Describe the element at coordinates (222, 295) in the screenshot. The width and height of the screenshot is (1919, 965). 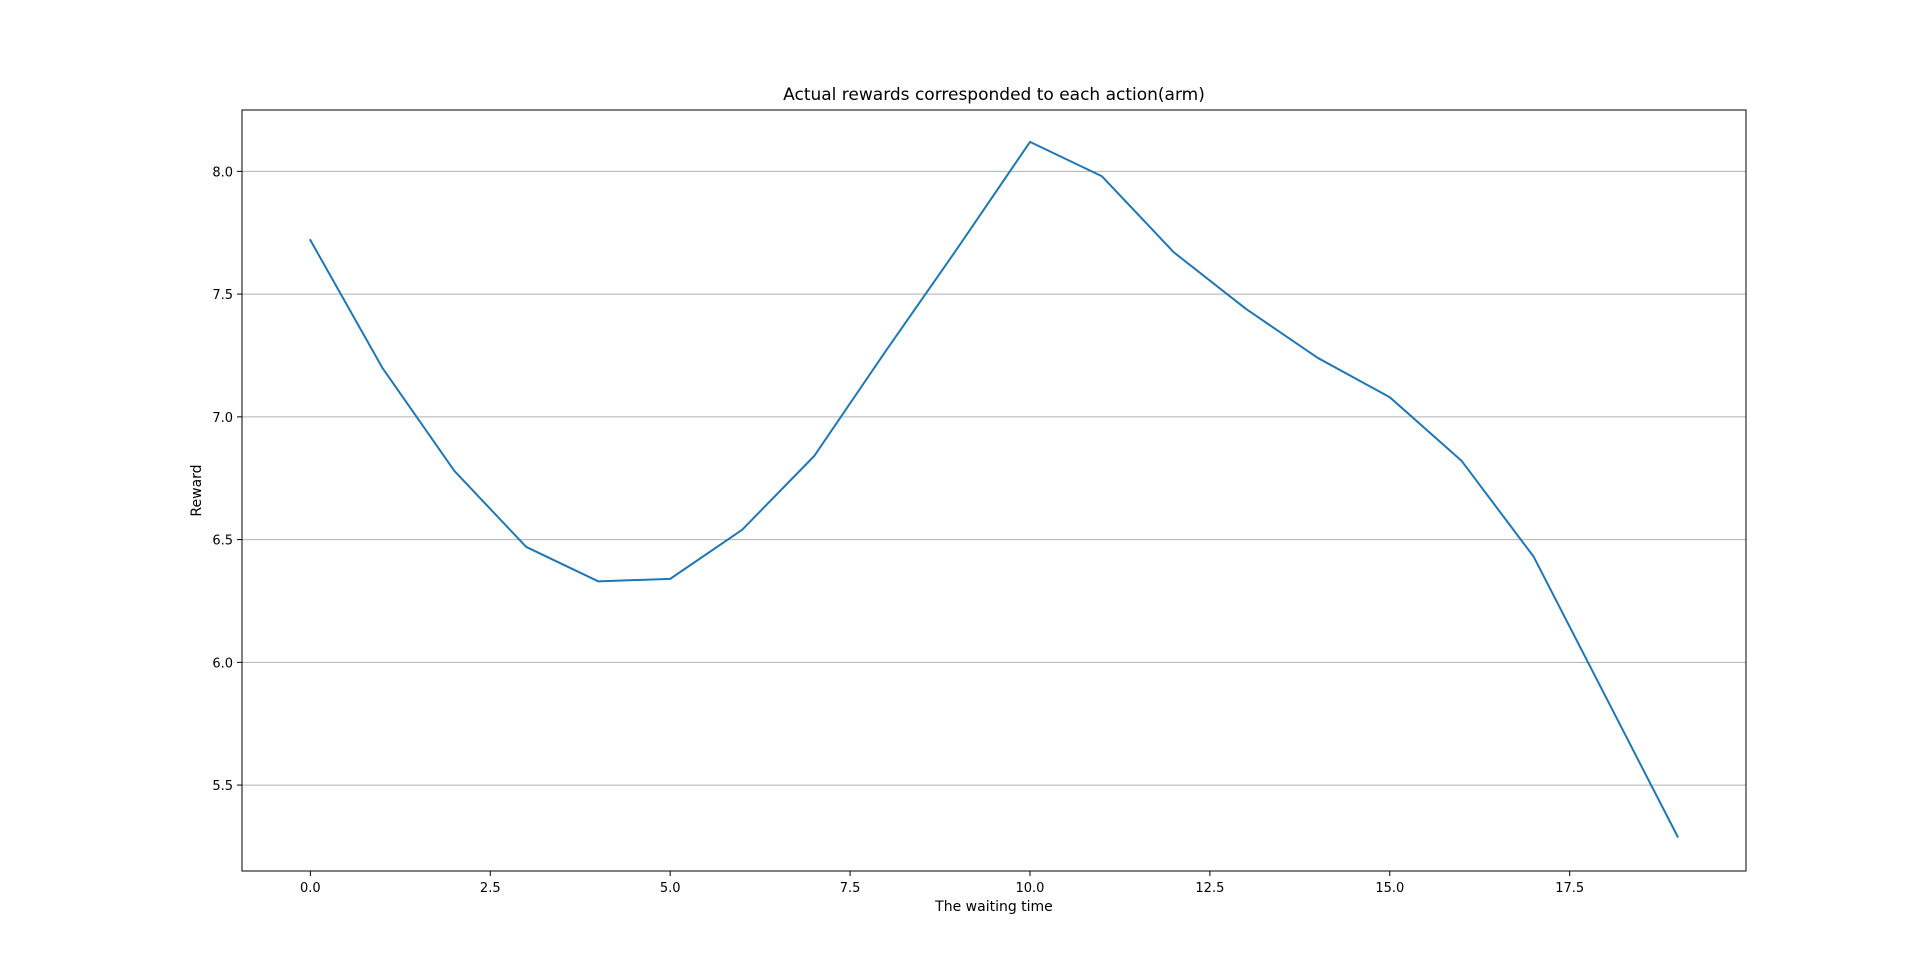
I see `y-tick-label: 7.5` at that location.